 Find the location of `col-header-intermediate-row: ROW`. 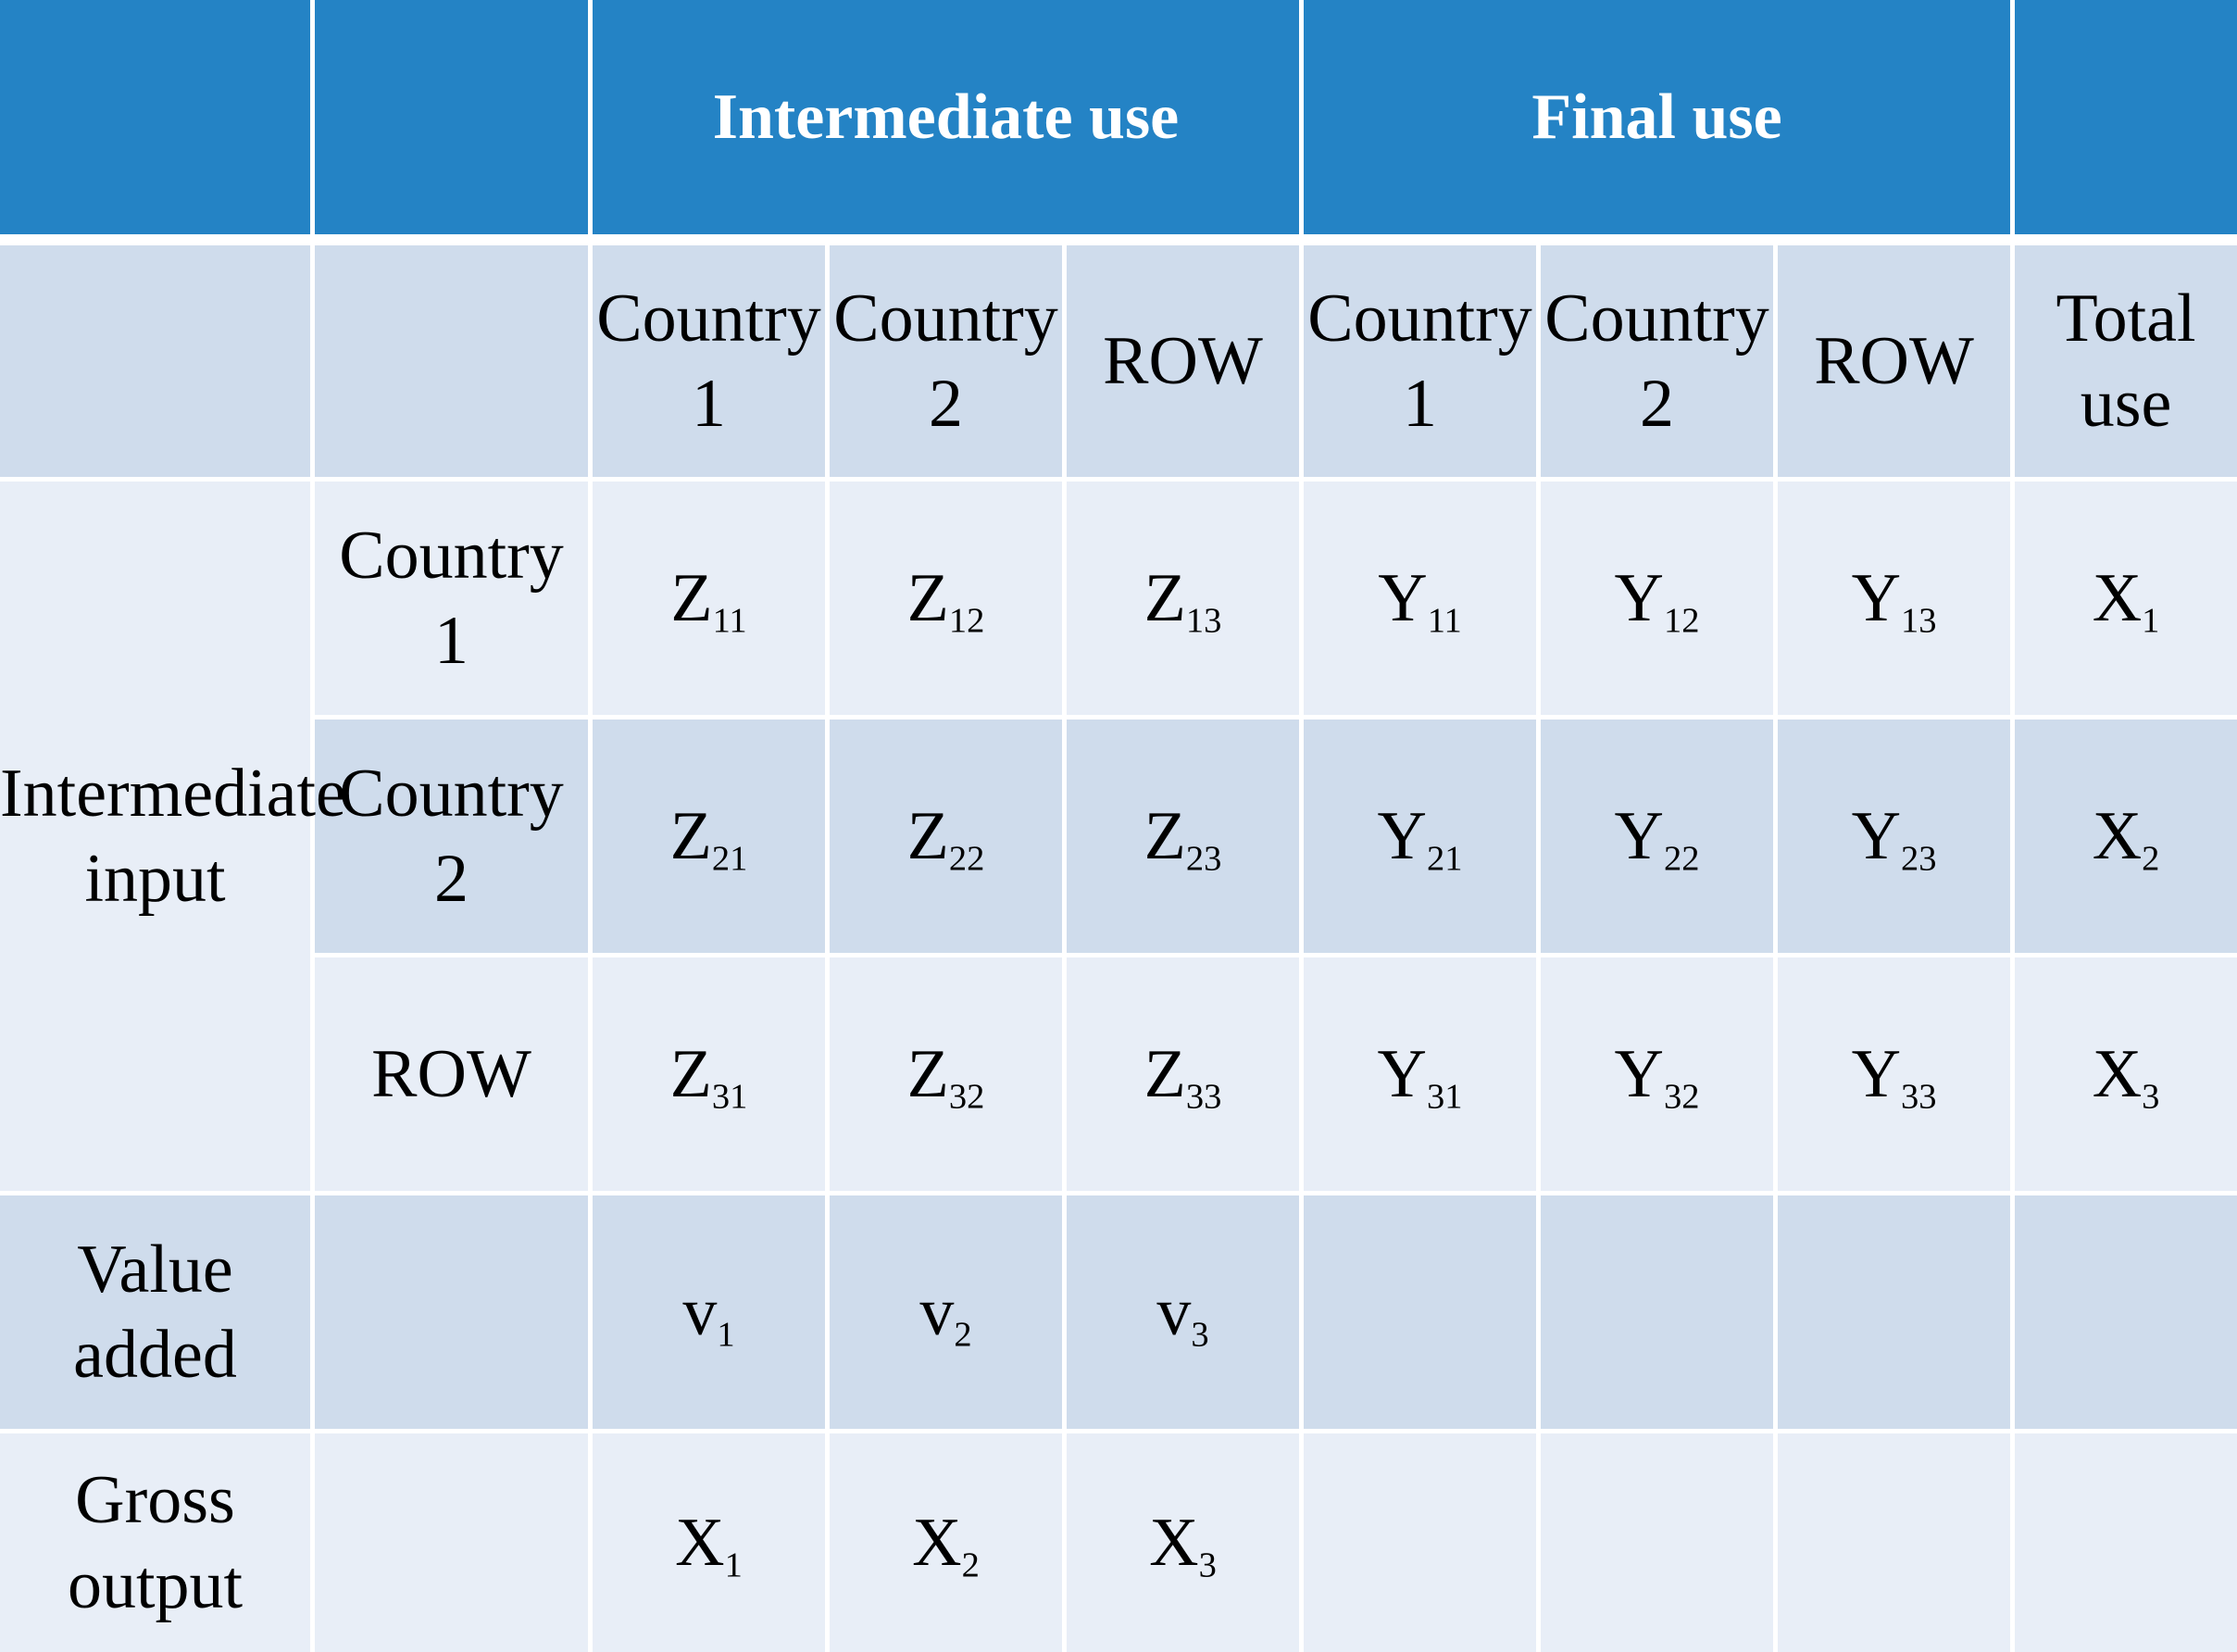

col-header-intermediate-row: ROW is located at coordinates (1186, 363).